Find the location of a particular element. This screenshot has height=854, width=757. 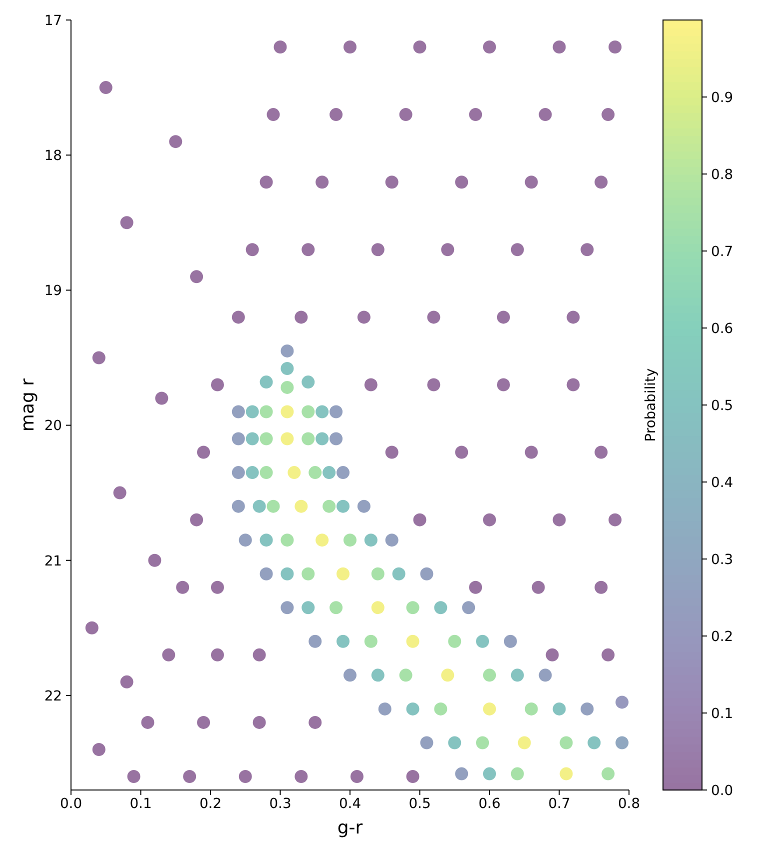

y-tick-label: 21 is located at coordinates (53, 561).